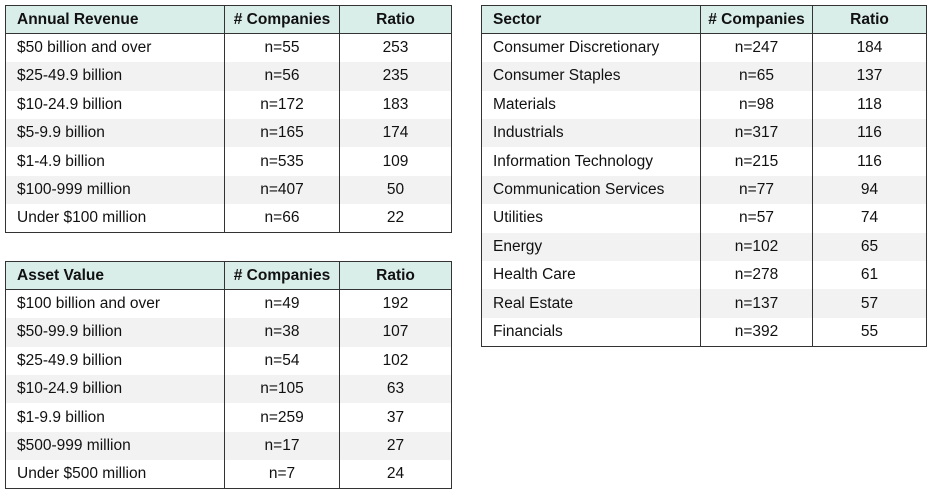 The image size is (934, 492). What do you see at coordinates (395, 133) in the screenshot?
I see `ratio-cell: 174` at bounding box center [395, 133].